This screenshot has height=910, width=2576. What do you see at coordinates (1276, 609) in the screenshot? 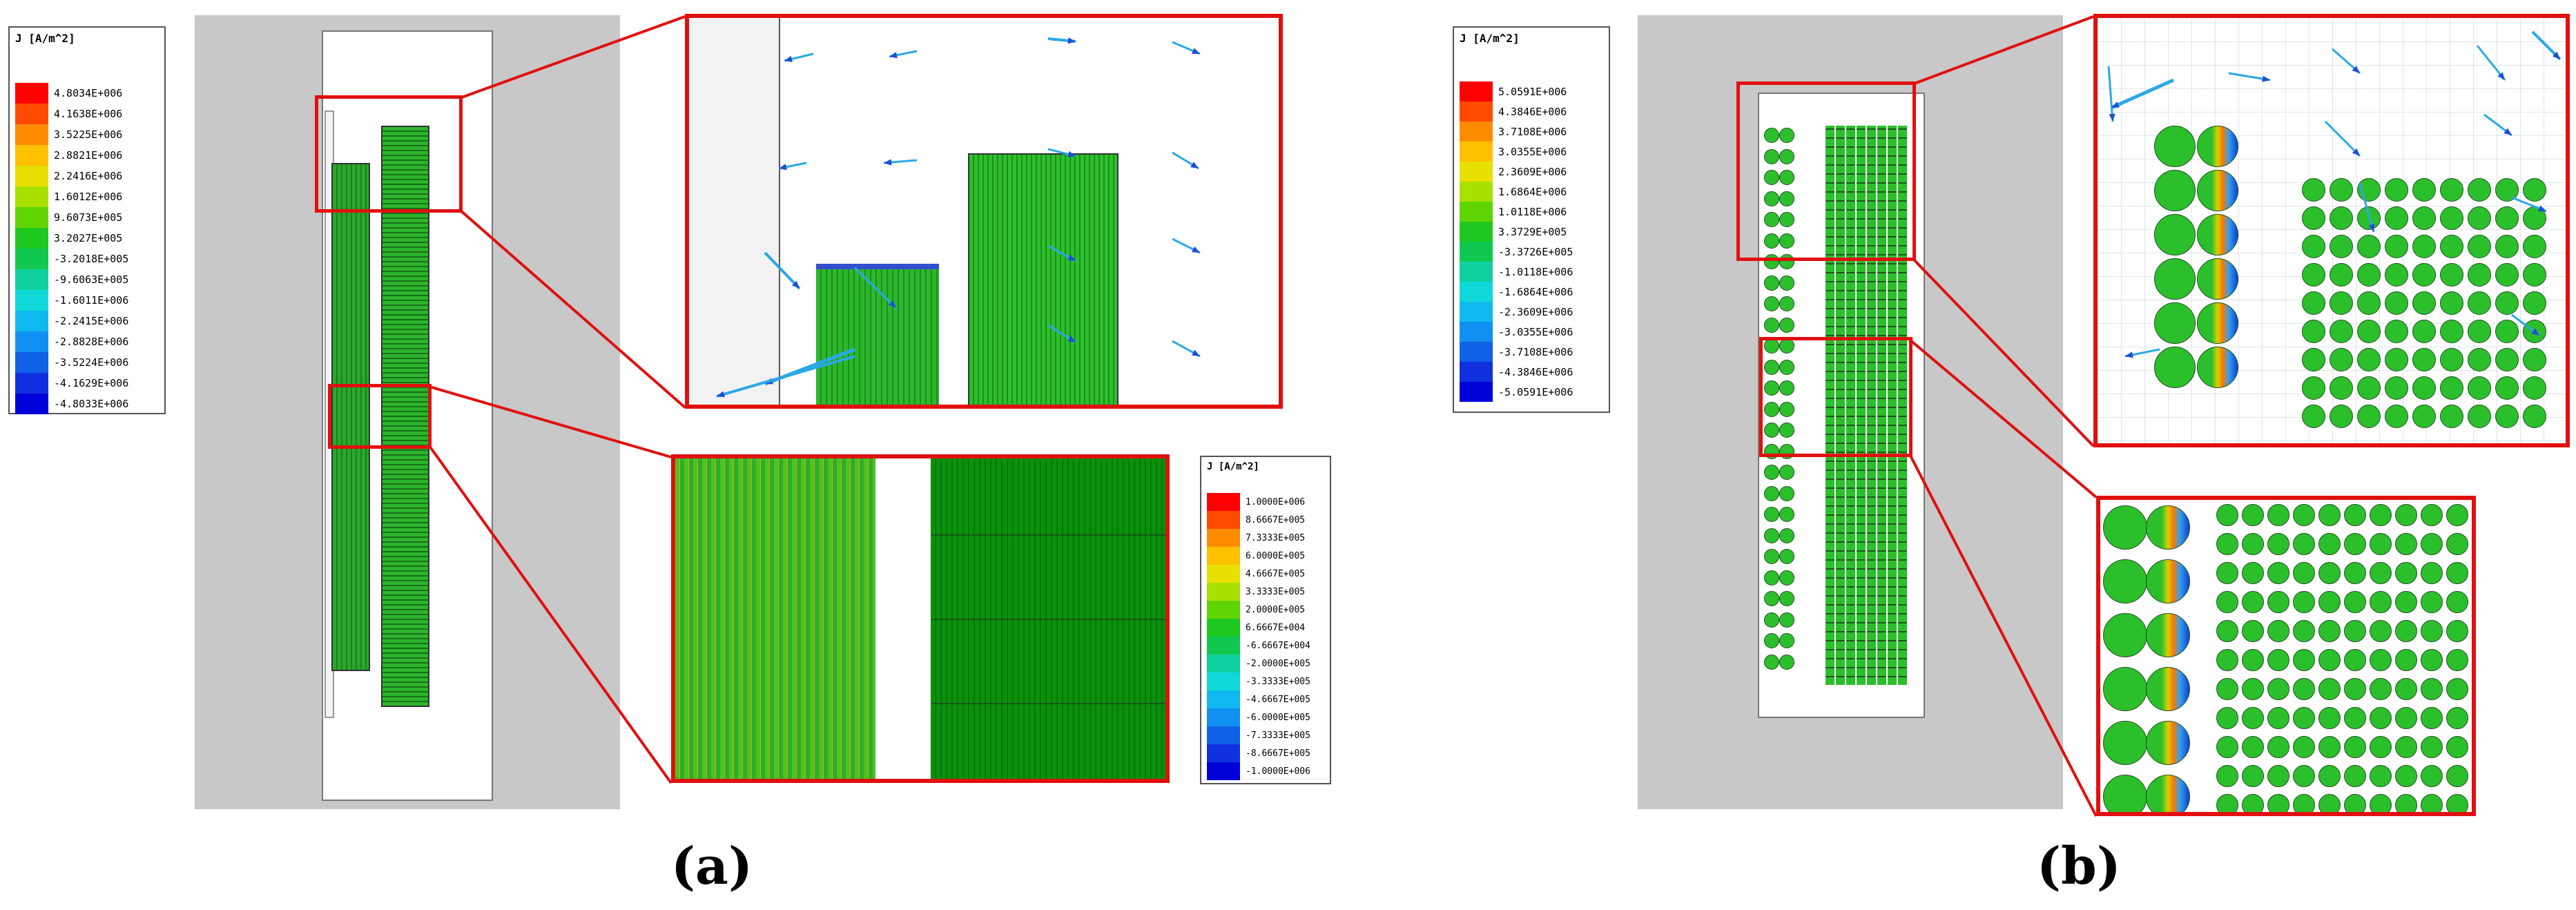
I see `legend-value: 2.0000E+005` at bounding box center [1276, 609].